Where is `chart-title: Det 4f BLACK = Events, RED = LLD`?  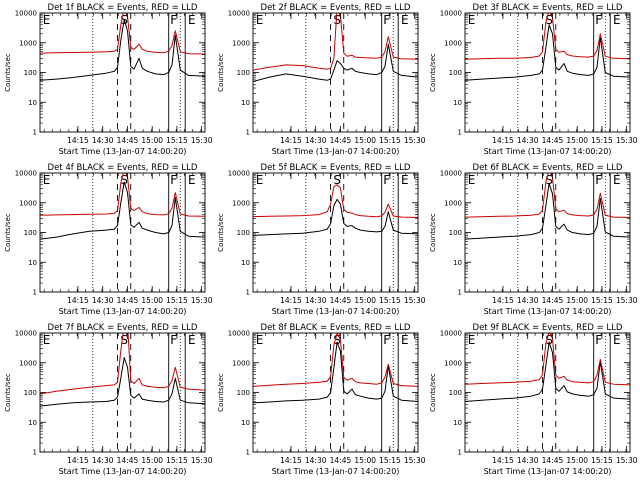 chart-title: Det 4f BLACK = Events, RED = LLD is located at coordinates (123, 168).